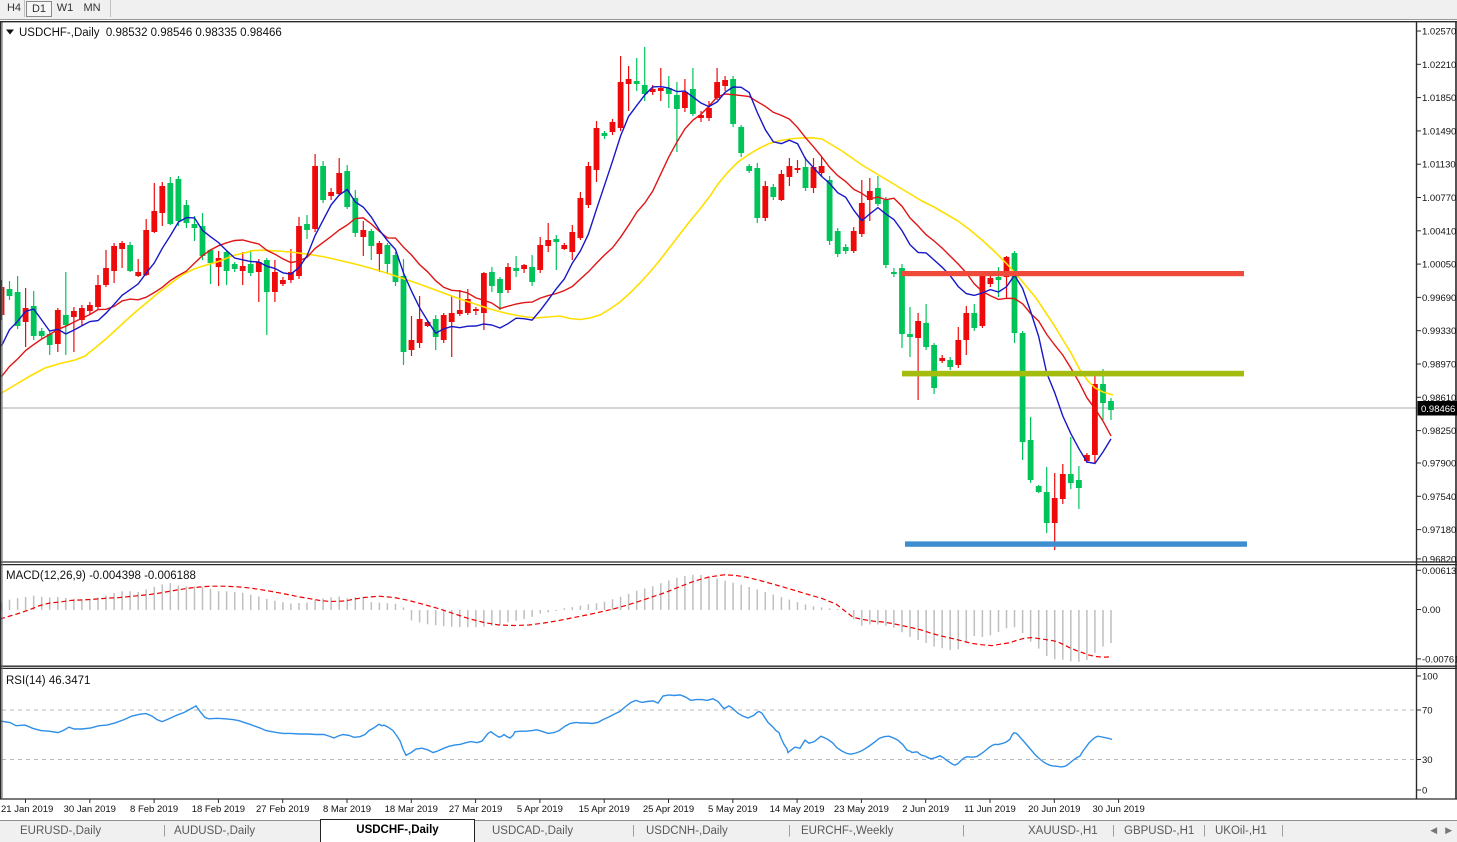 This screenshot has width=1457, height=842. What do you see at coordinates (1430, 677) in the screenshot?
I see `svg-text: 100` at bounding box center [1430, 677].